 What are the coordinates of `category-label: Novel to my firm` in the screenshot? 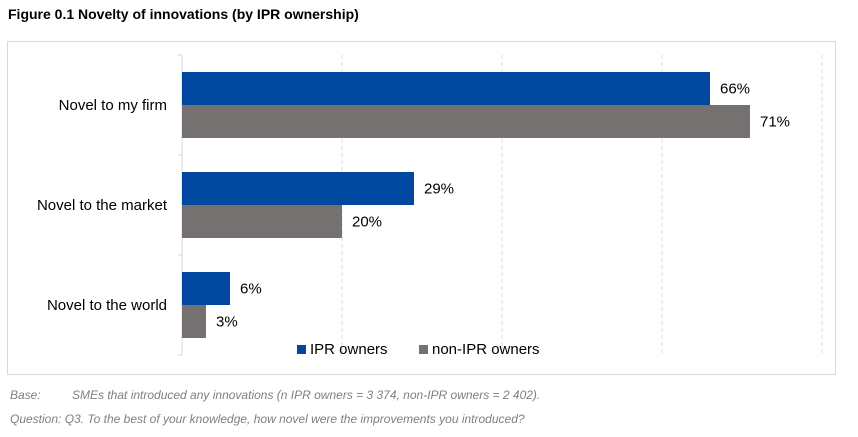 It's located at (113, 105).